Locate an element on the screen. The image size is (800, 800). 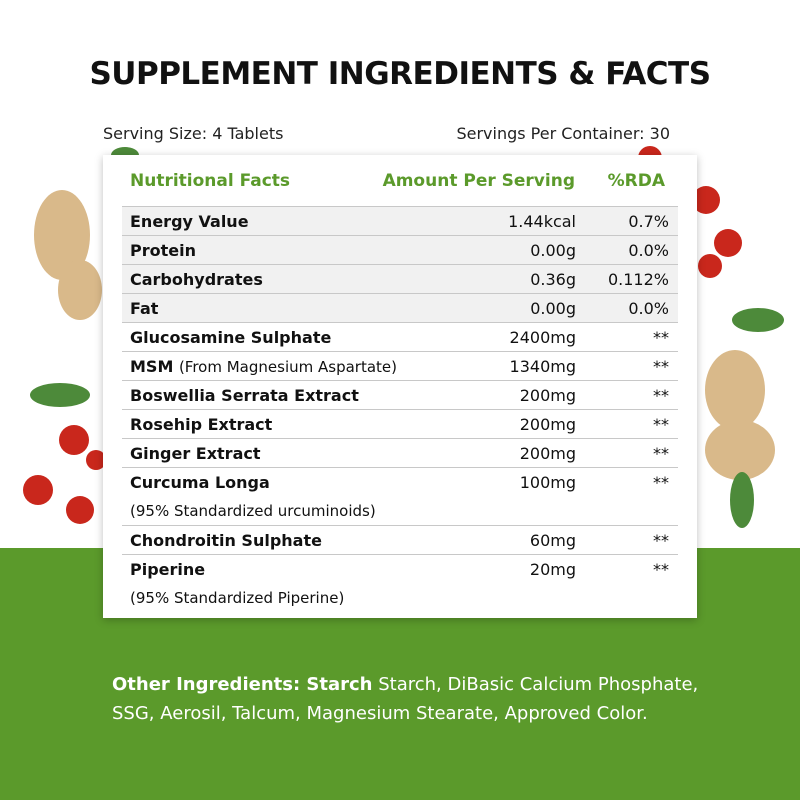
row-name: Protein is located at coordinates (163, 250).